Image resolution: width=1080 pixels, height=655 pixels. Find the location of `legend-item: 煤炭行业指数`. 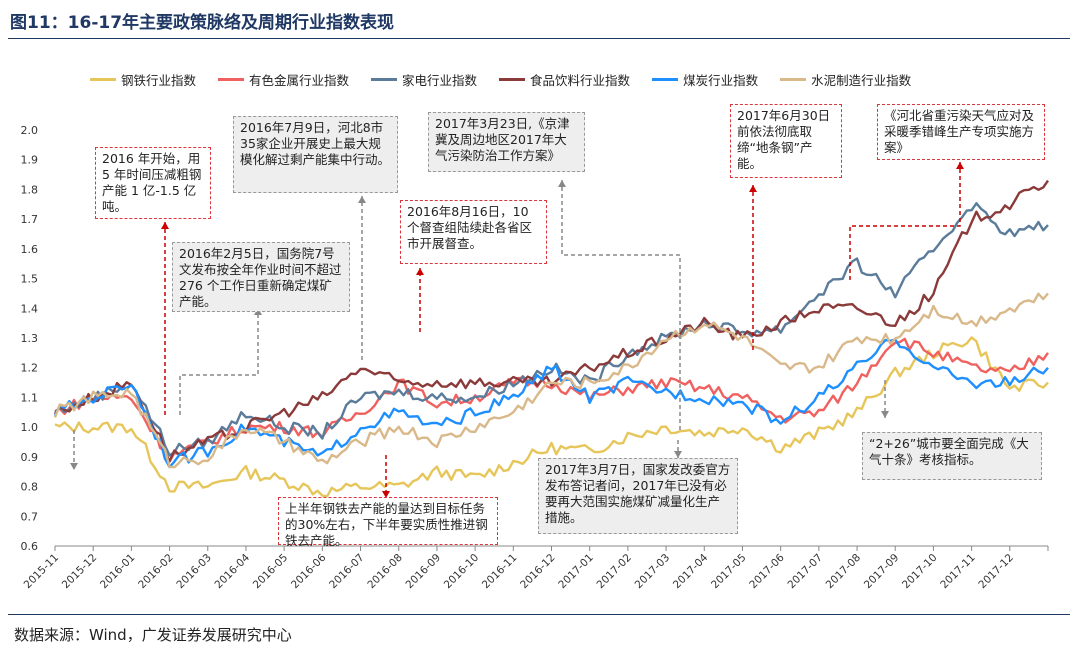

legend-item: 煤炭行业指数 is located at coordinates (705, 79).